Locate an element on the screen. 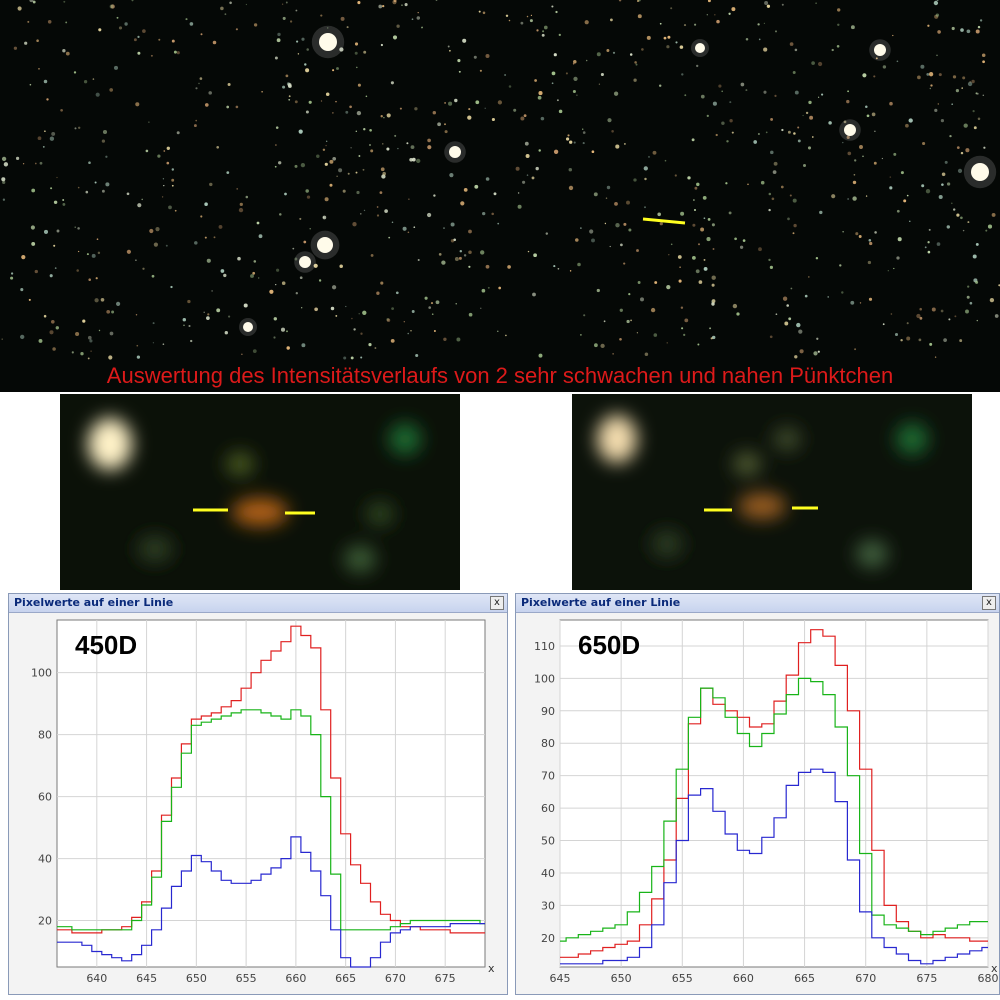 The height and width of the screenshot is (1000, 1000). y-tick-label: 110 is located at coordinates (544, 646).